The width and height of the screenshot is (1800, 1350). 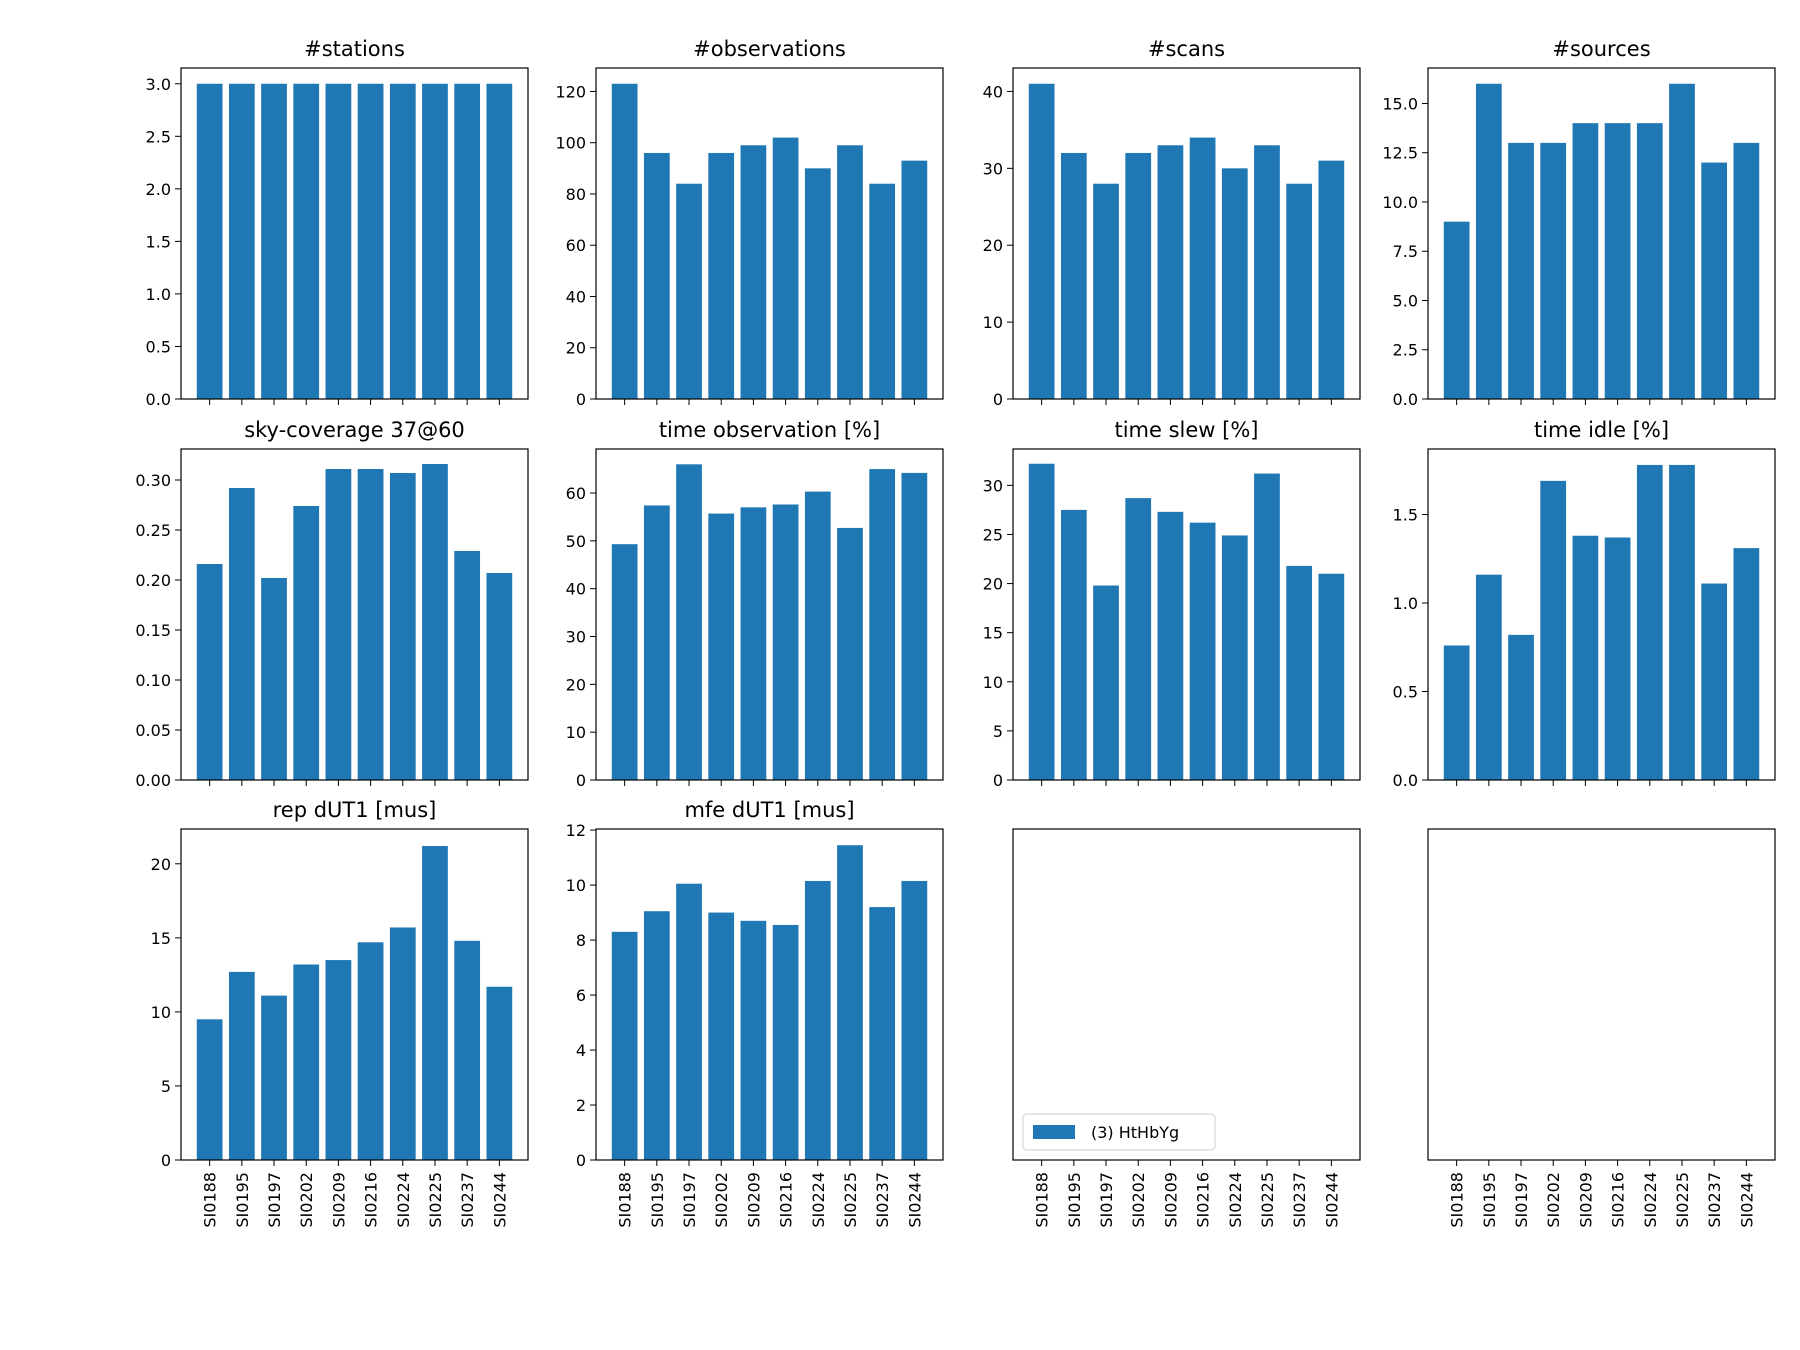 I want to click on y-tick-label: 3.0, so click(x=158, y=84).